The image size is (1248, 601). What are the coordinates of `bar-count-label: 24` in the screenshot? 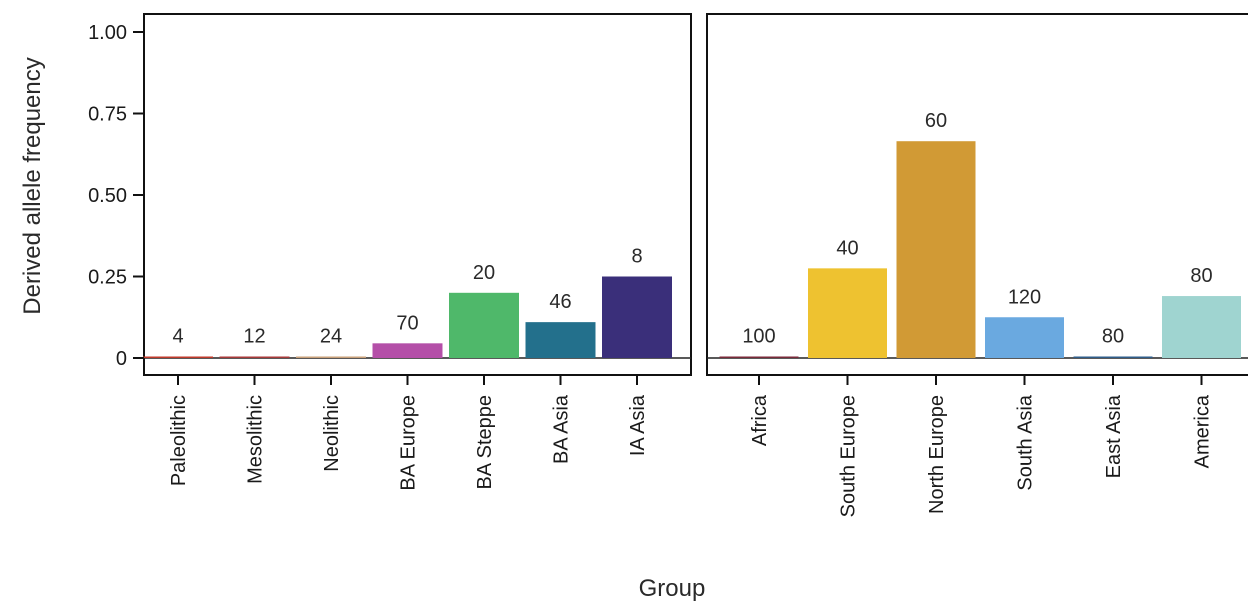 It's located at (331, 337).